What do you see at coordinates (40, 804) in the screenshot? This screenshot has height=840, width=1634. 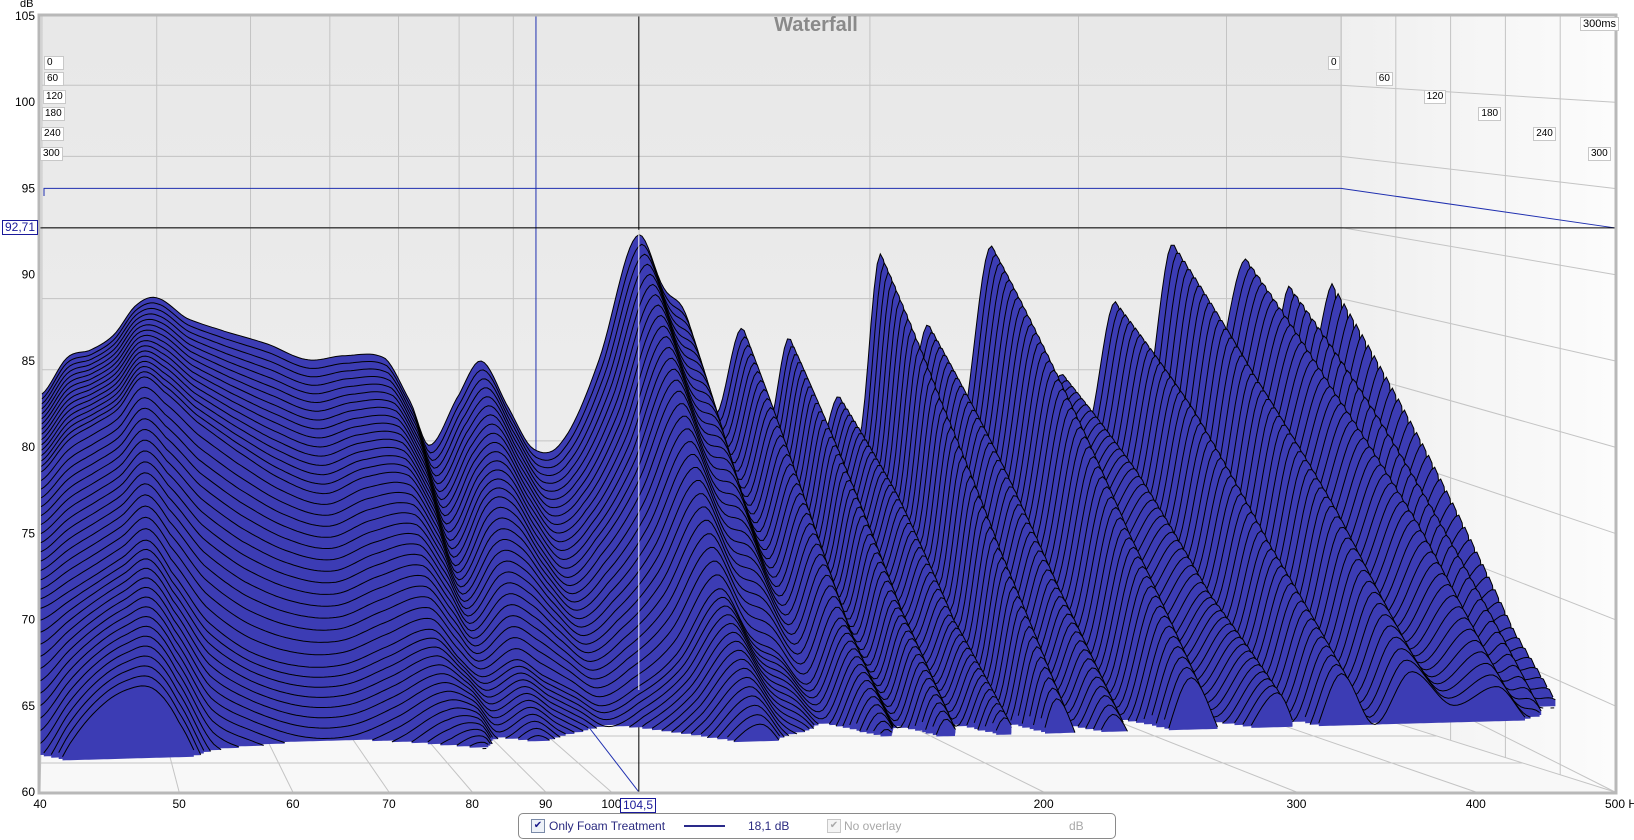 I see `x-tick-label: 40` at bounding box center [40, 804].